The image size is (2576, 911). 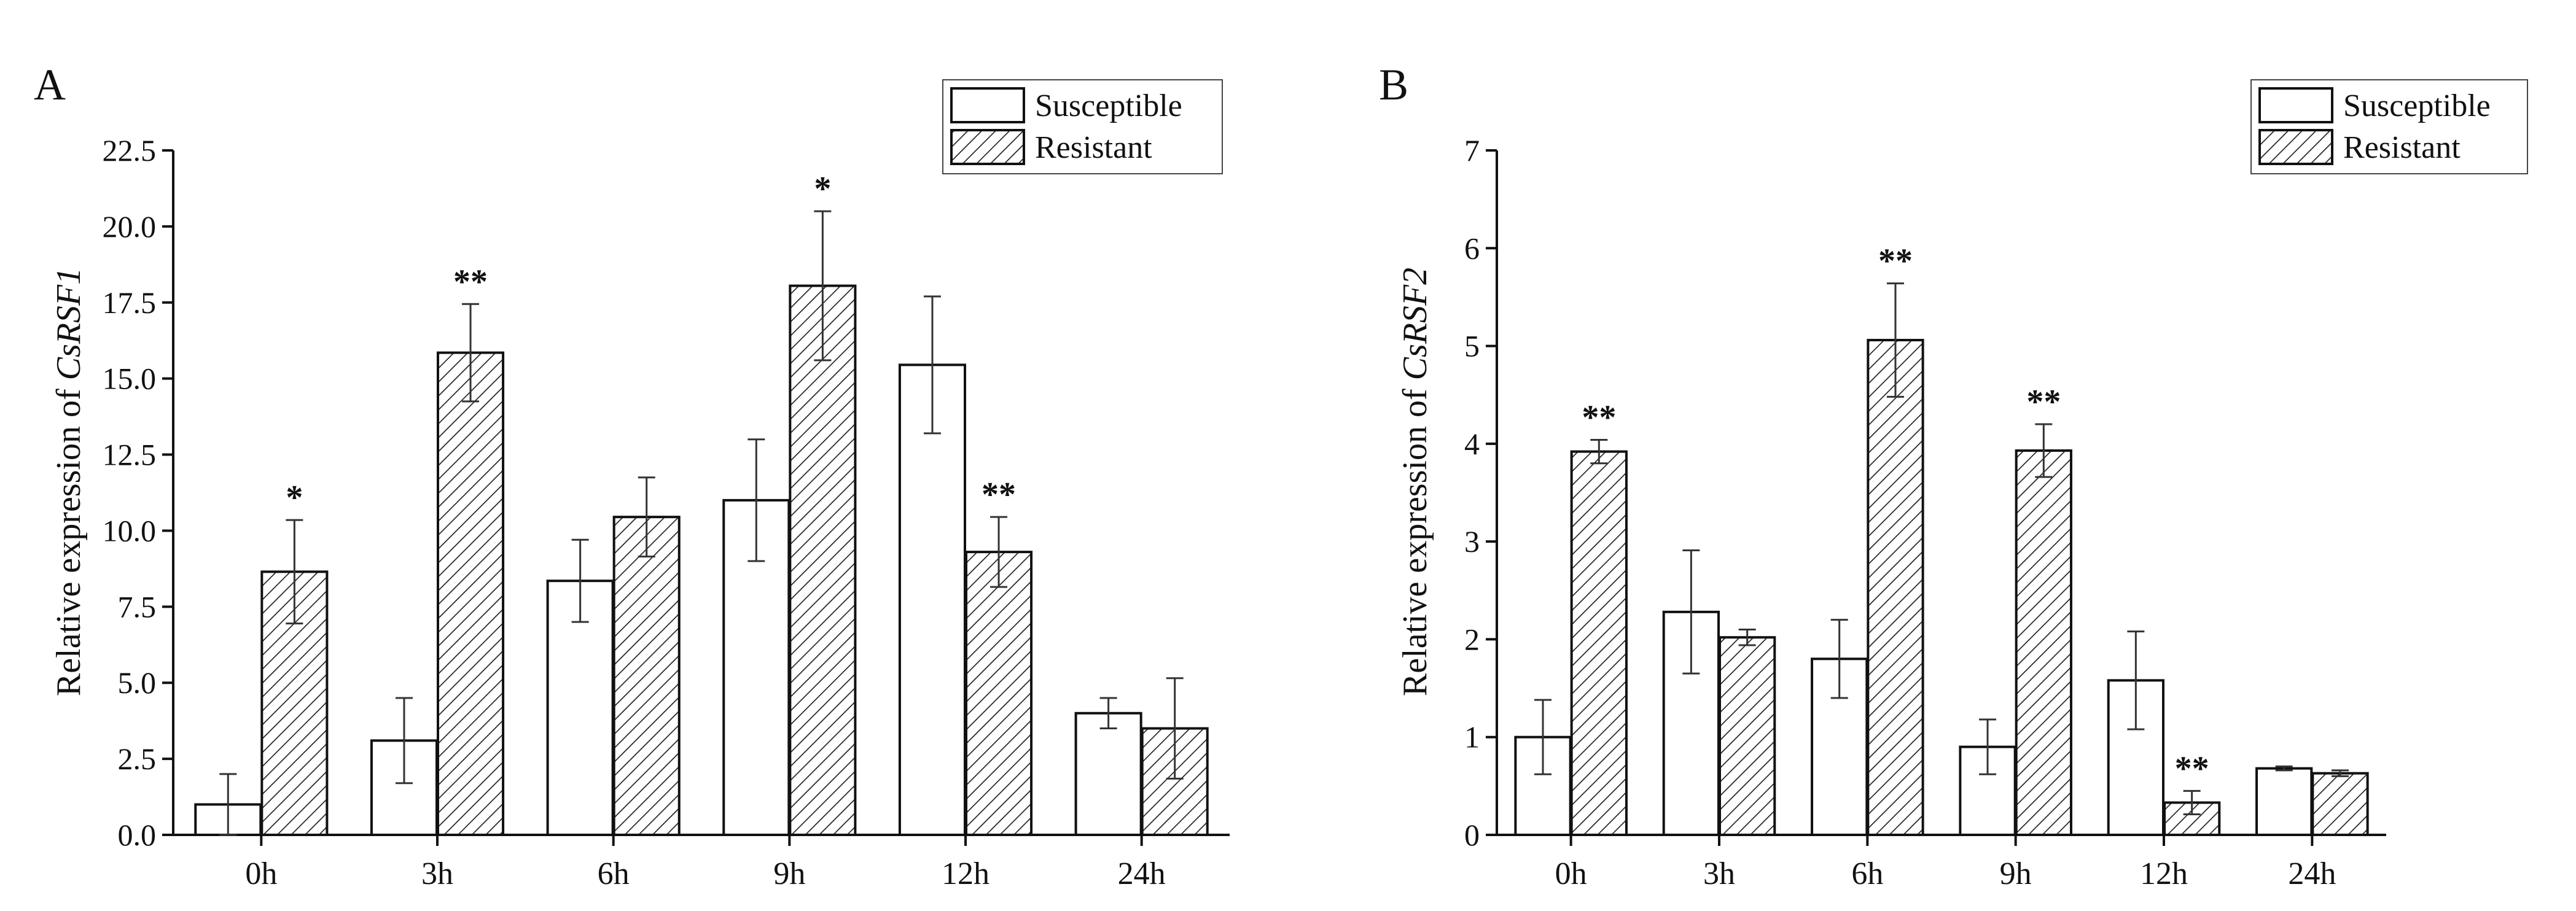 I want to click on y-tick-label: 2, so click(x=1472, y=639).